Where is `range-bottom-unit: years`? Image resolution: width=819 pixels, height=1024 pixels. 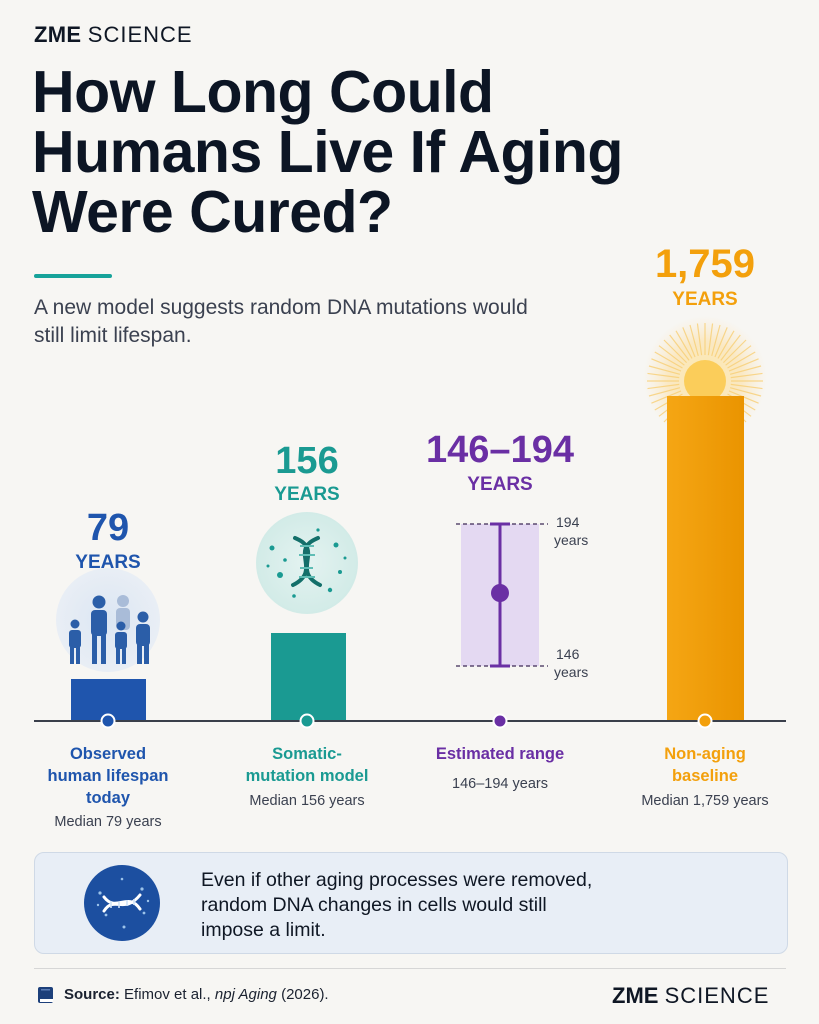
range-bottom-unit: years is located at coordinates (571, 672).